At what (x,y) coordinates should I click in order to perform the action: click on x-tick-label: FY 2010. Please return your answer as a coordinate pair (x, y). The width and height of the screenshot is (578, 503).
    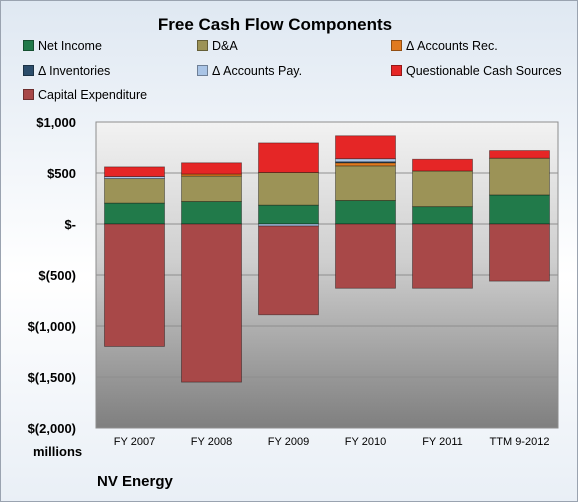
    Looking at the image, I should click on (365, 442).